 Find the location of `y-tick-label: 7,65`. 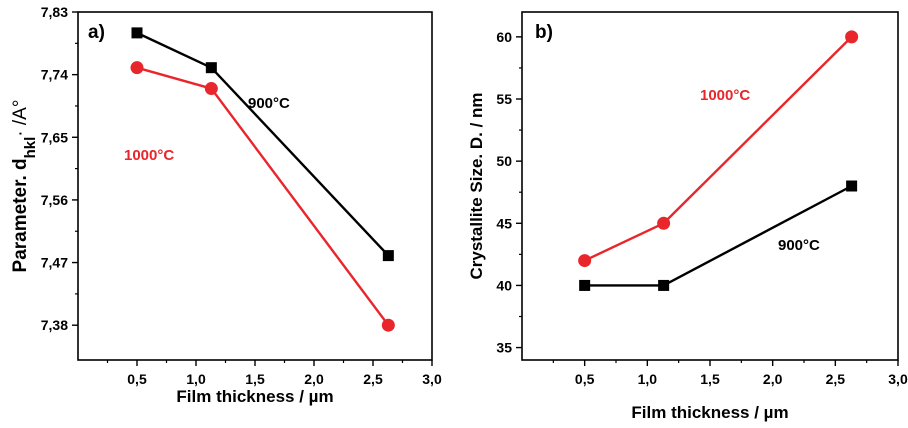

y-tick-label: 7,65 is located at coordinates (54, 137).